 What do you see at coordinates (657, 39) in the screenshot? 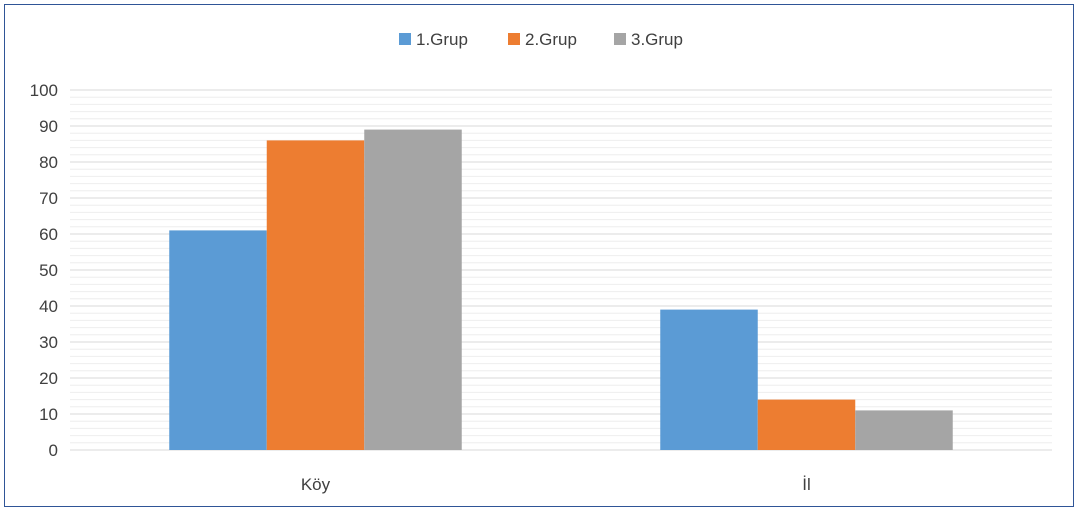
I see `legend-label: 3.Grup` at bounding box center [657, 39].